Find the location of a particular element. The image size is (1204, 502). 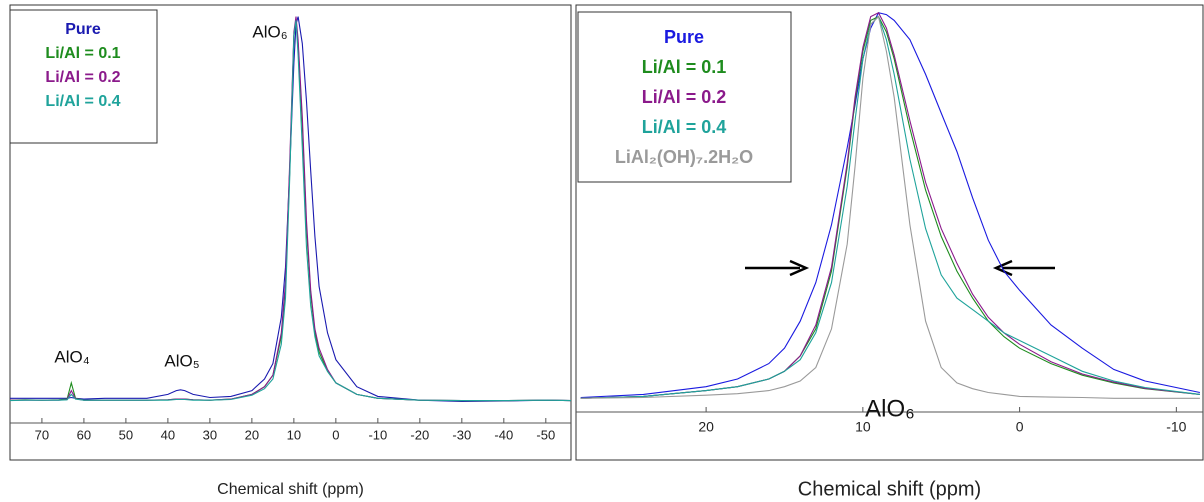

x-tick-label: -40 is located at coordinates (503, 434).